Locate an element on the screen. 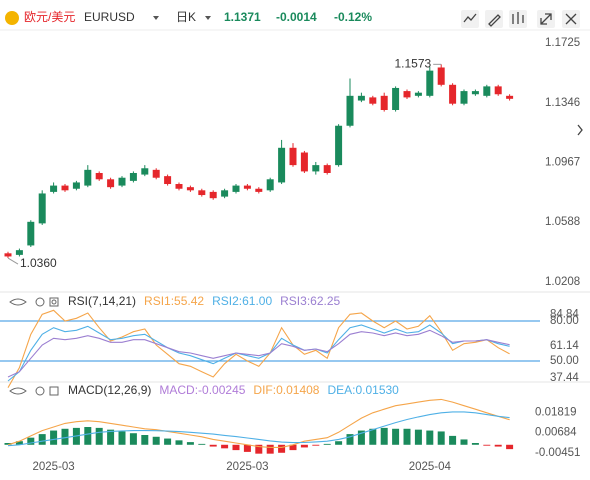 This screenshot has width=590, height=480. toolbar-icons is located at coordinates (522, 73).